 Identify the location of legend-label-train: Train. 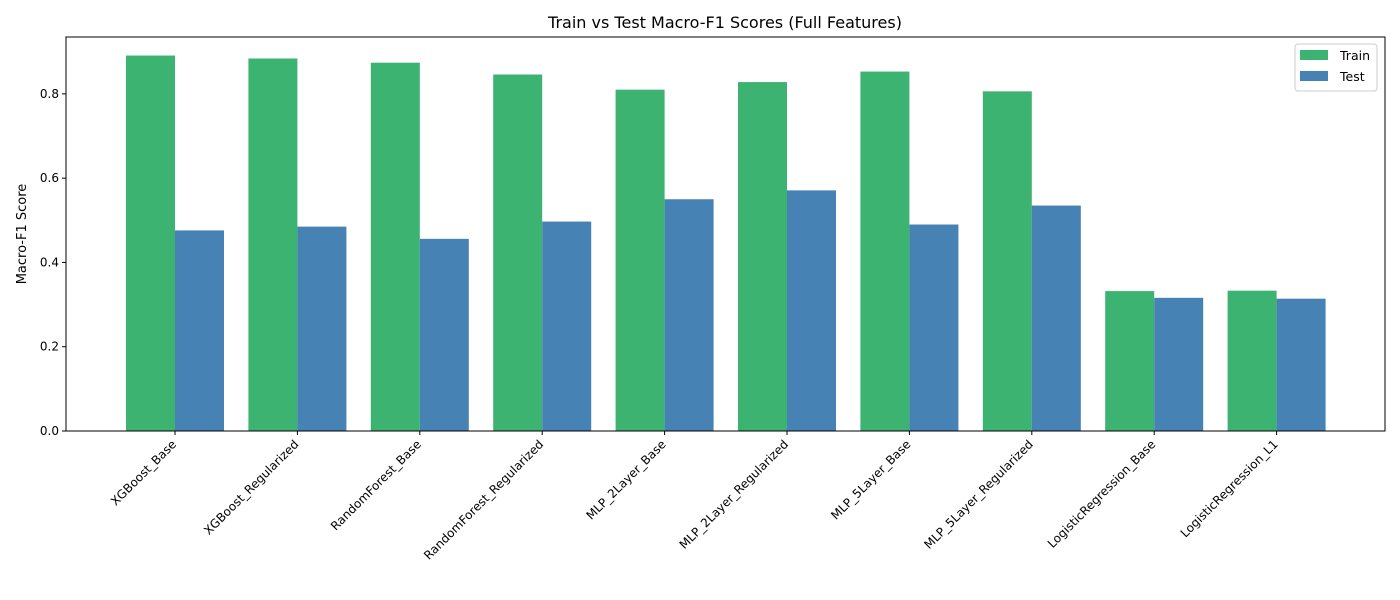
(1354, 55).